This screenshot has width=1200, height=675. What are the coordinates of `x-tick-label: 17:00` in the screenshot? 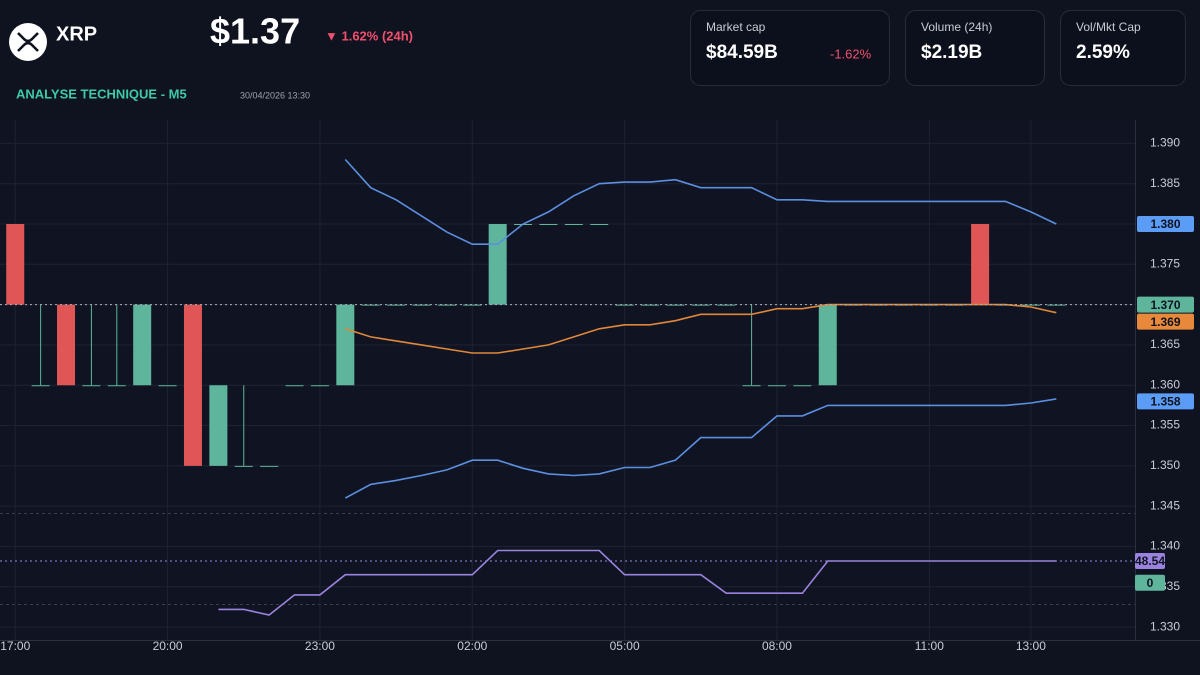 It's located at (15, 646).